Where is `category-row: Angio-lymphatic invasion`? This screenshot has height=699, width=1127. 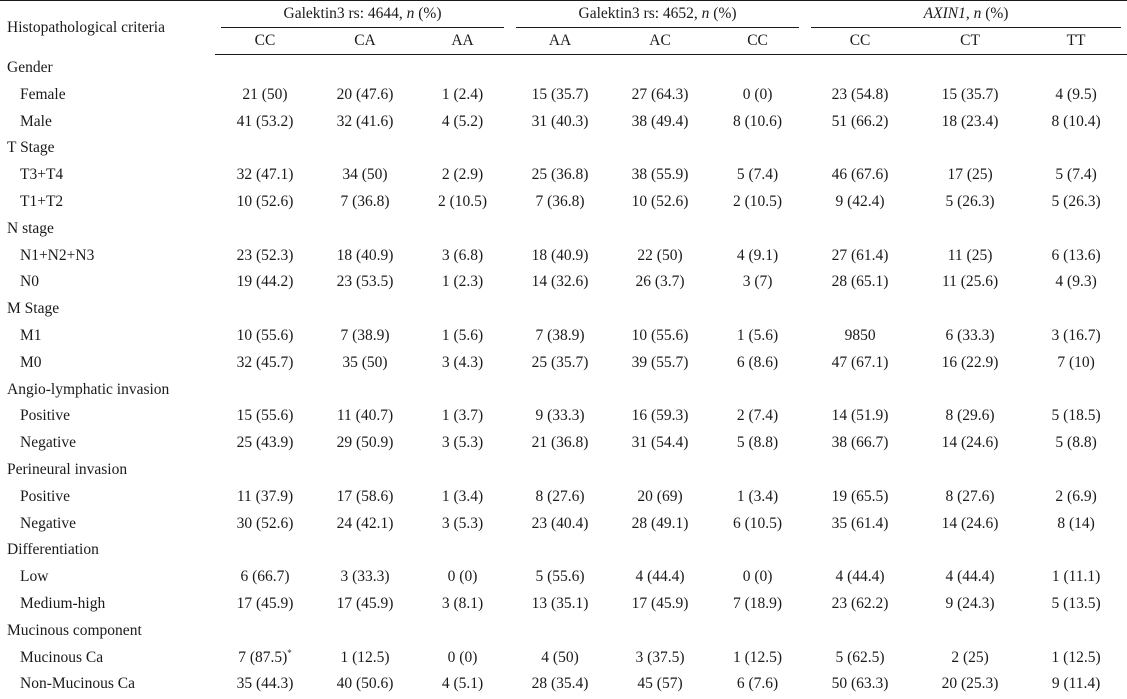 category-row: Angio-lymphatic invasion is located at coordinates (563, 390).